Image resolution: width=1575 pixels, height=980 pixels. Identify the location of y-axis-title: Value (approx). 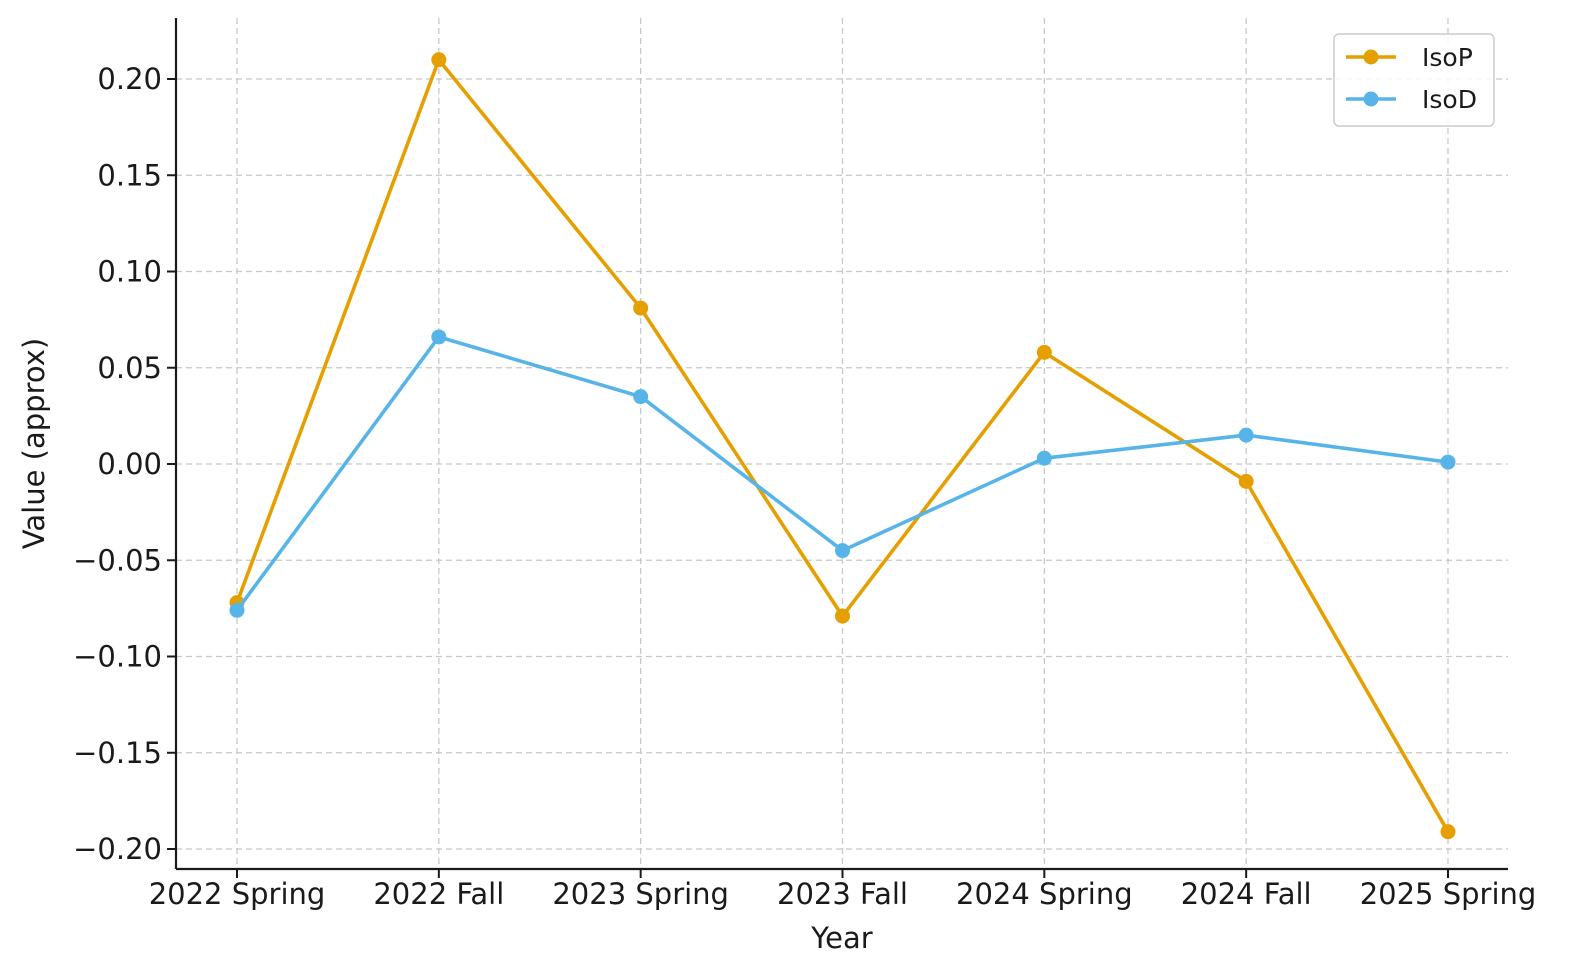
(34, 443).